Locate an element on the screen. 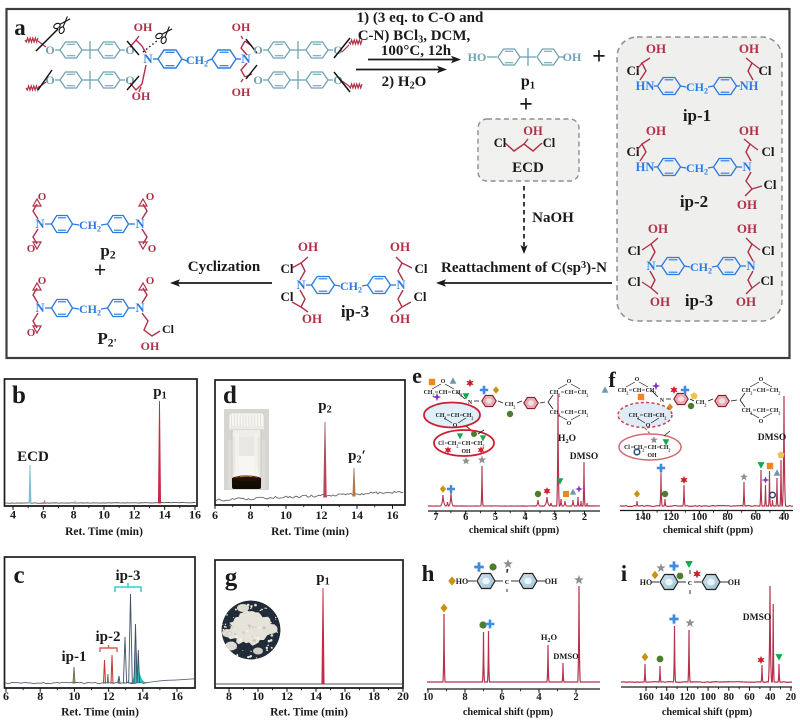 The height and width of the screenshot is (727, 800). svg-text: p2′ is located at coordinates (357, 457).